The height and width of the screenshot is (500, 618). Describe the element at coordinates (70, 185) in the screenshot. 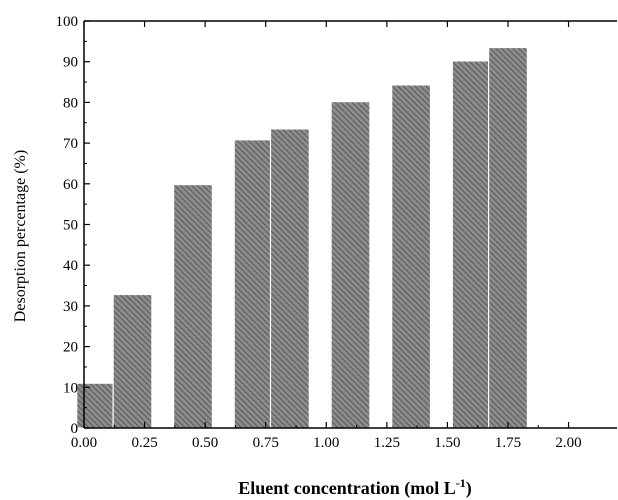

I see `y-tick-label: 60` at that location.